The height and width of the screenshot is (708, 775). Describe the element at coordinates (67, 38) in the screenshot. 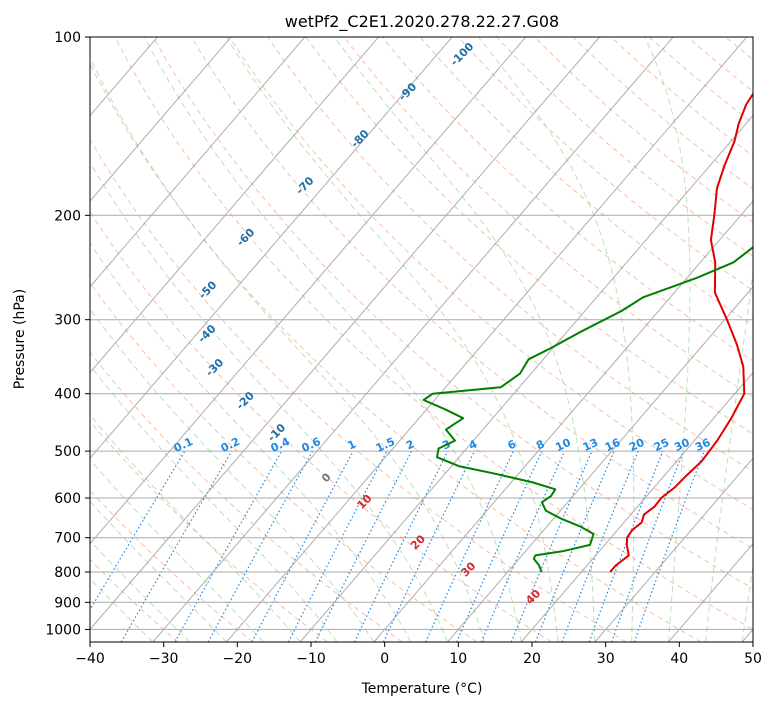

I see `y-tick-label: 100` at that location.